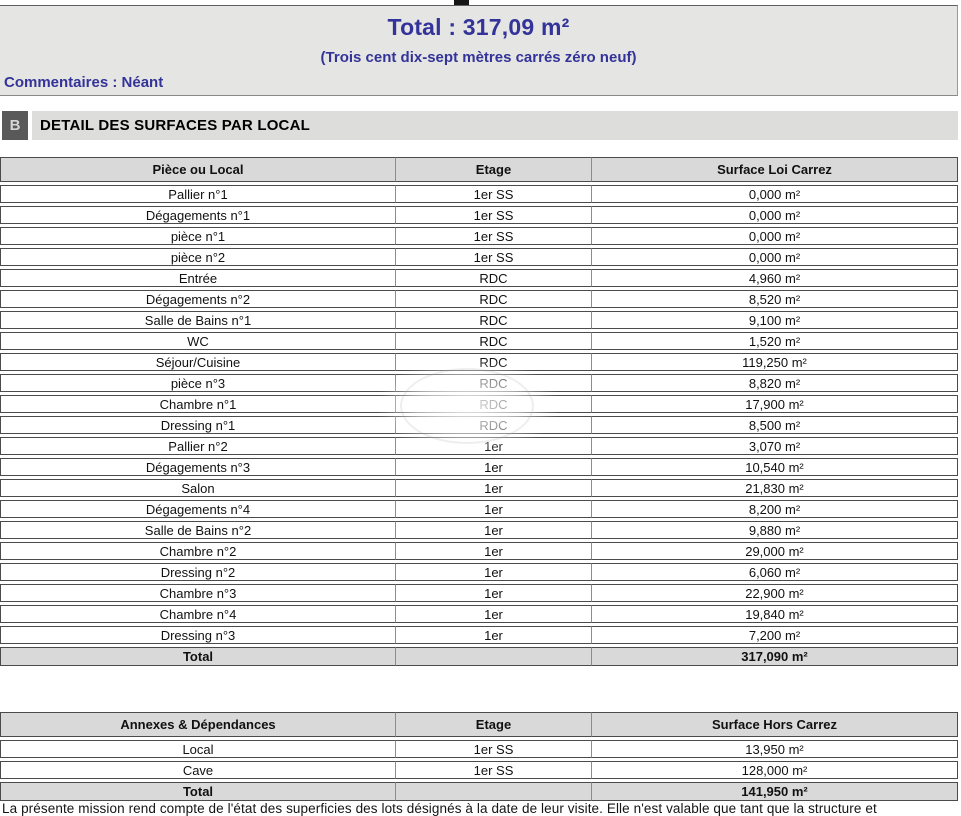  Describe the element at coordinates (198, 446) in the screenshot. I see `cell-piece: Pallier n°2` at that location.